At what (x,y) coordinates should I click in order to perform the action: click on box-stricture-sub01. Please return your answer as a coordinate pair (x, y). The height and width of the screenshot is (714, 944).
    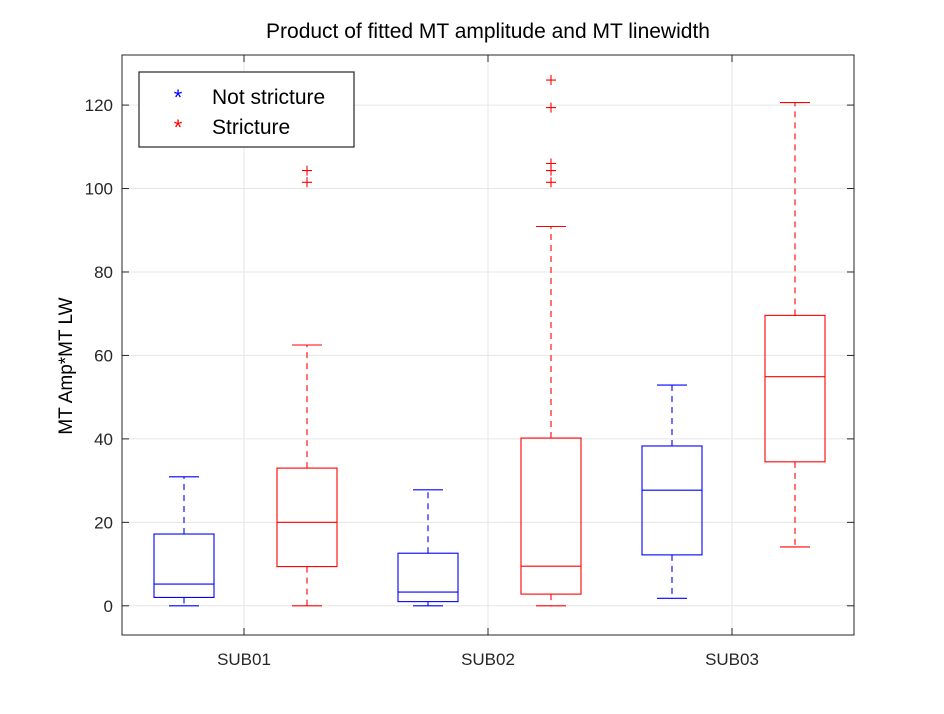
    Looking at the image, I should click on (307, 386).